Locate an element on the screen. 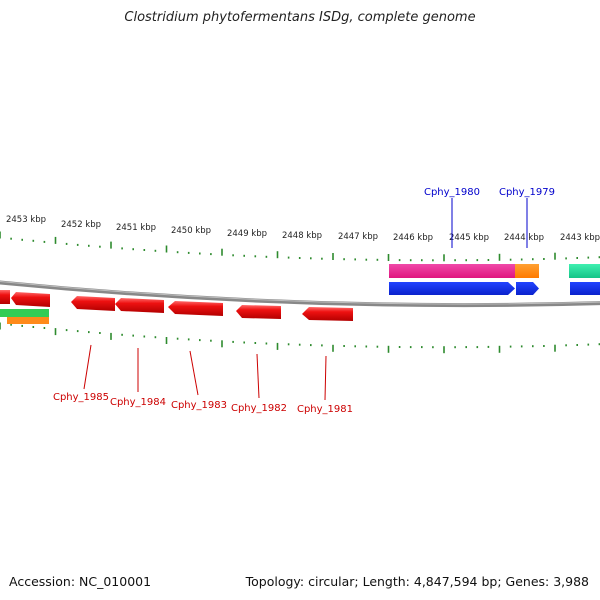  scale-label-2448: 2448 kbp is located at coordinates (302, 236).